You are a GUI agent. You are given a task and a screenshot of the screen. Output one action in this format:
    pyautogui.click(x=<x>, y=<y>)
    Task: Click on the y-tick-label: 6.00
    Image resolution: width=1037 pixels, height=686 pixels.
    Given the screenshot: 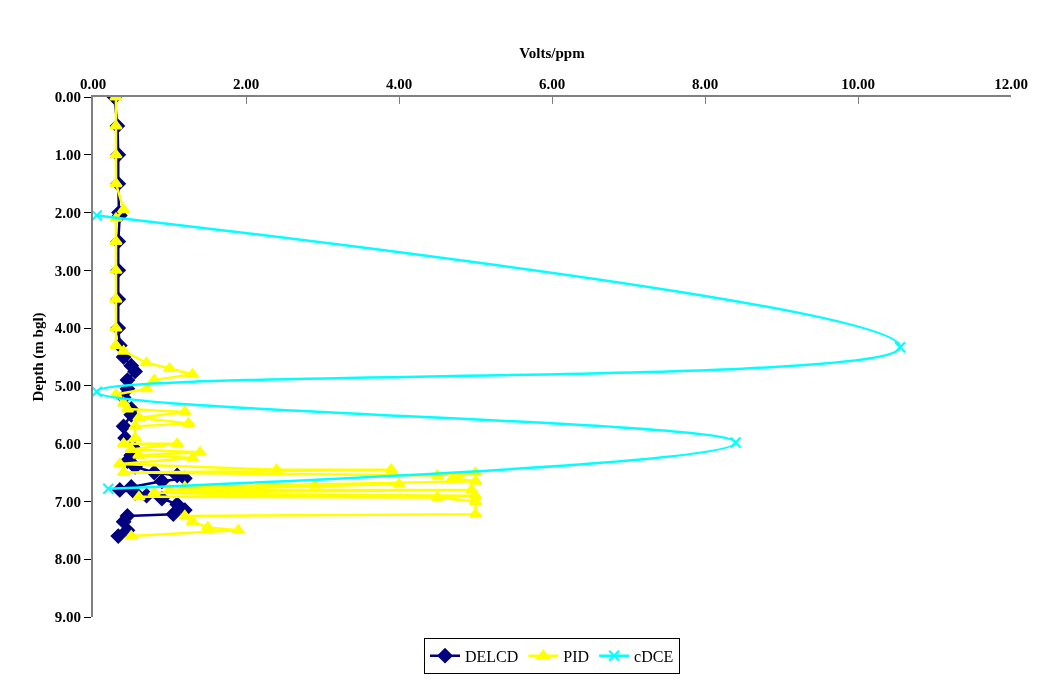 What is the action you would take?
    pyautogui.click(x=67, y=443)
    